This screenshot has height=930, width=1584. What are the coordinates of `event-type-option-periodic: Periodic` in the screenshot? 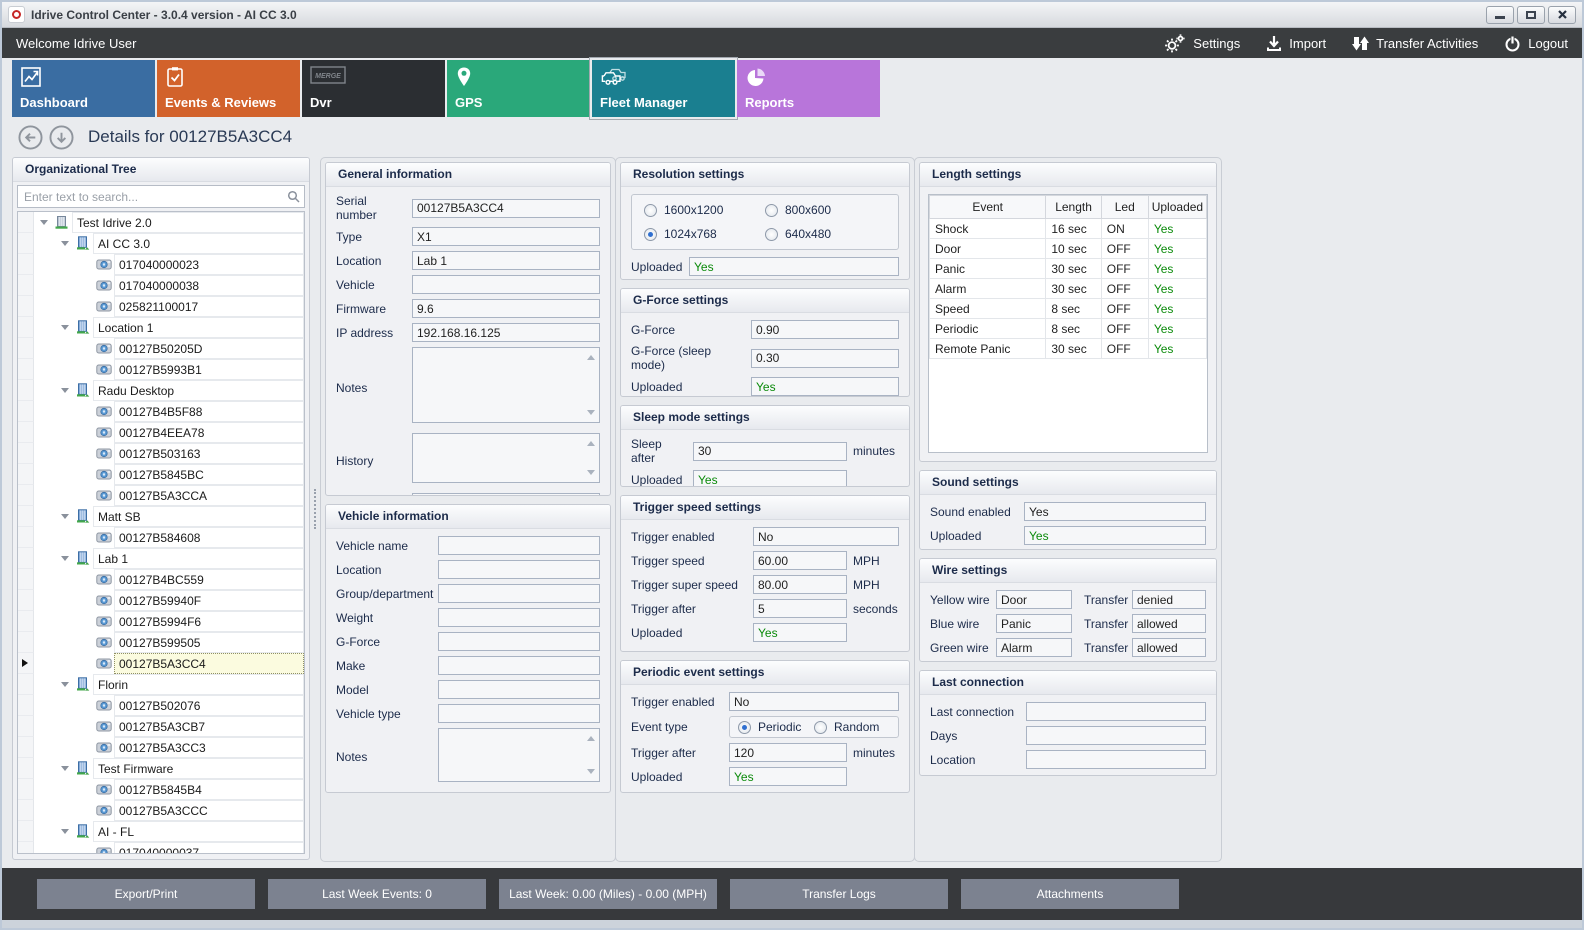 It's located at (776, 727).